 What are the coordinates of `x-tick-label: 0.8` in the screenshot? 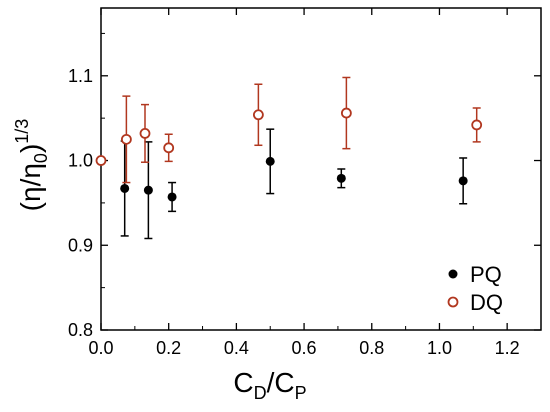 It's located at (371, 348).